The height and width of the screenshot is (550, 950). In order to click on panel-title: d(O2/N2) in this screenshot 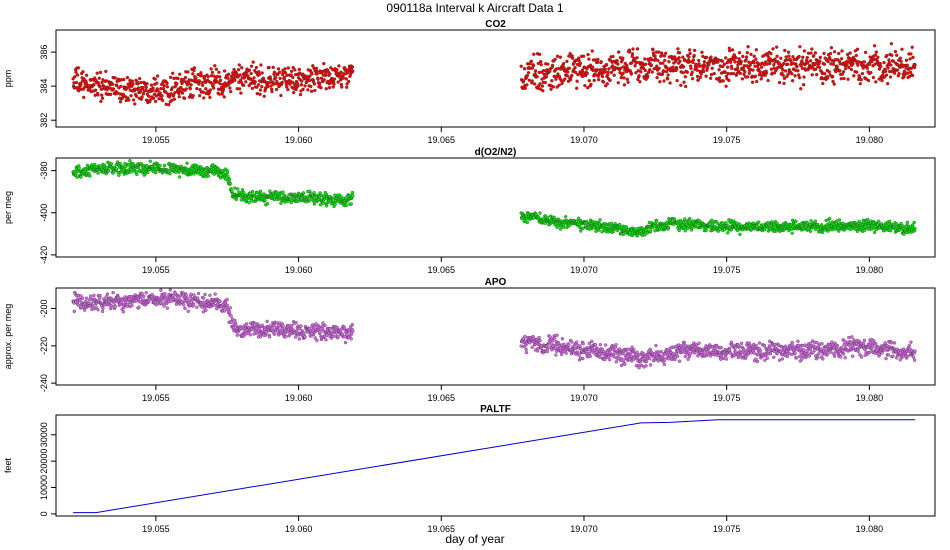, I will do `click(496, 152)`.